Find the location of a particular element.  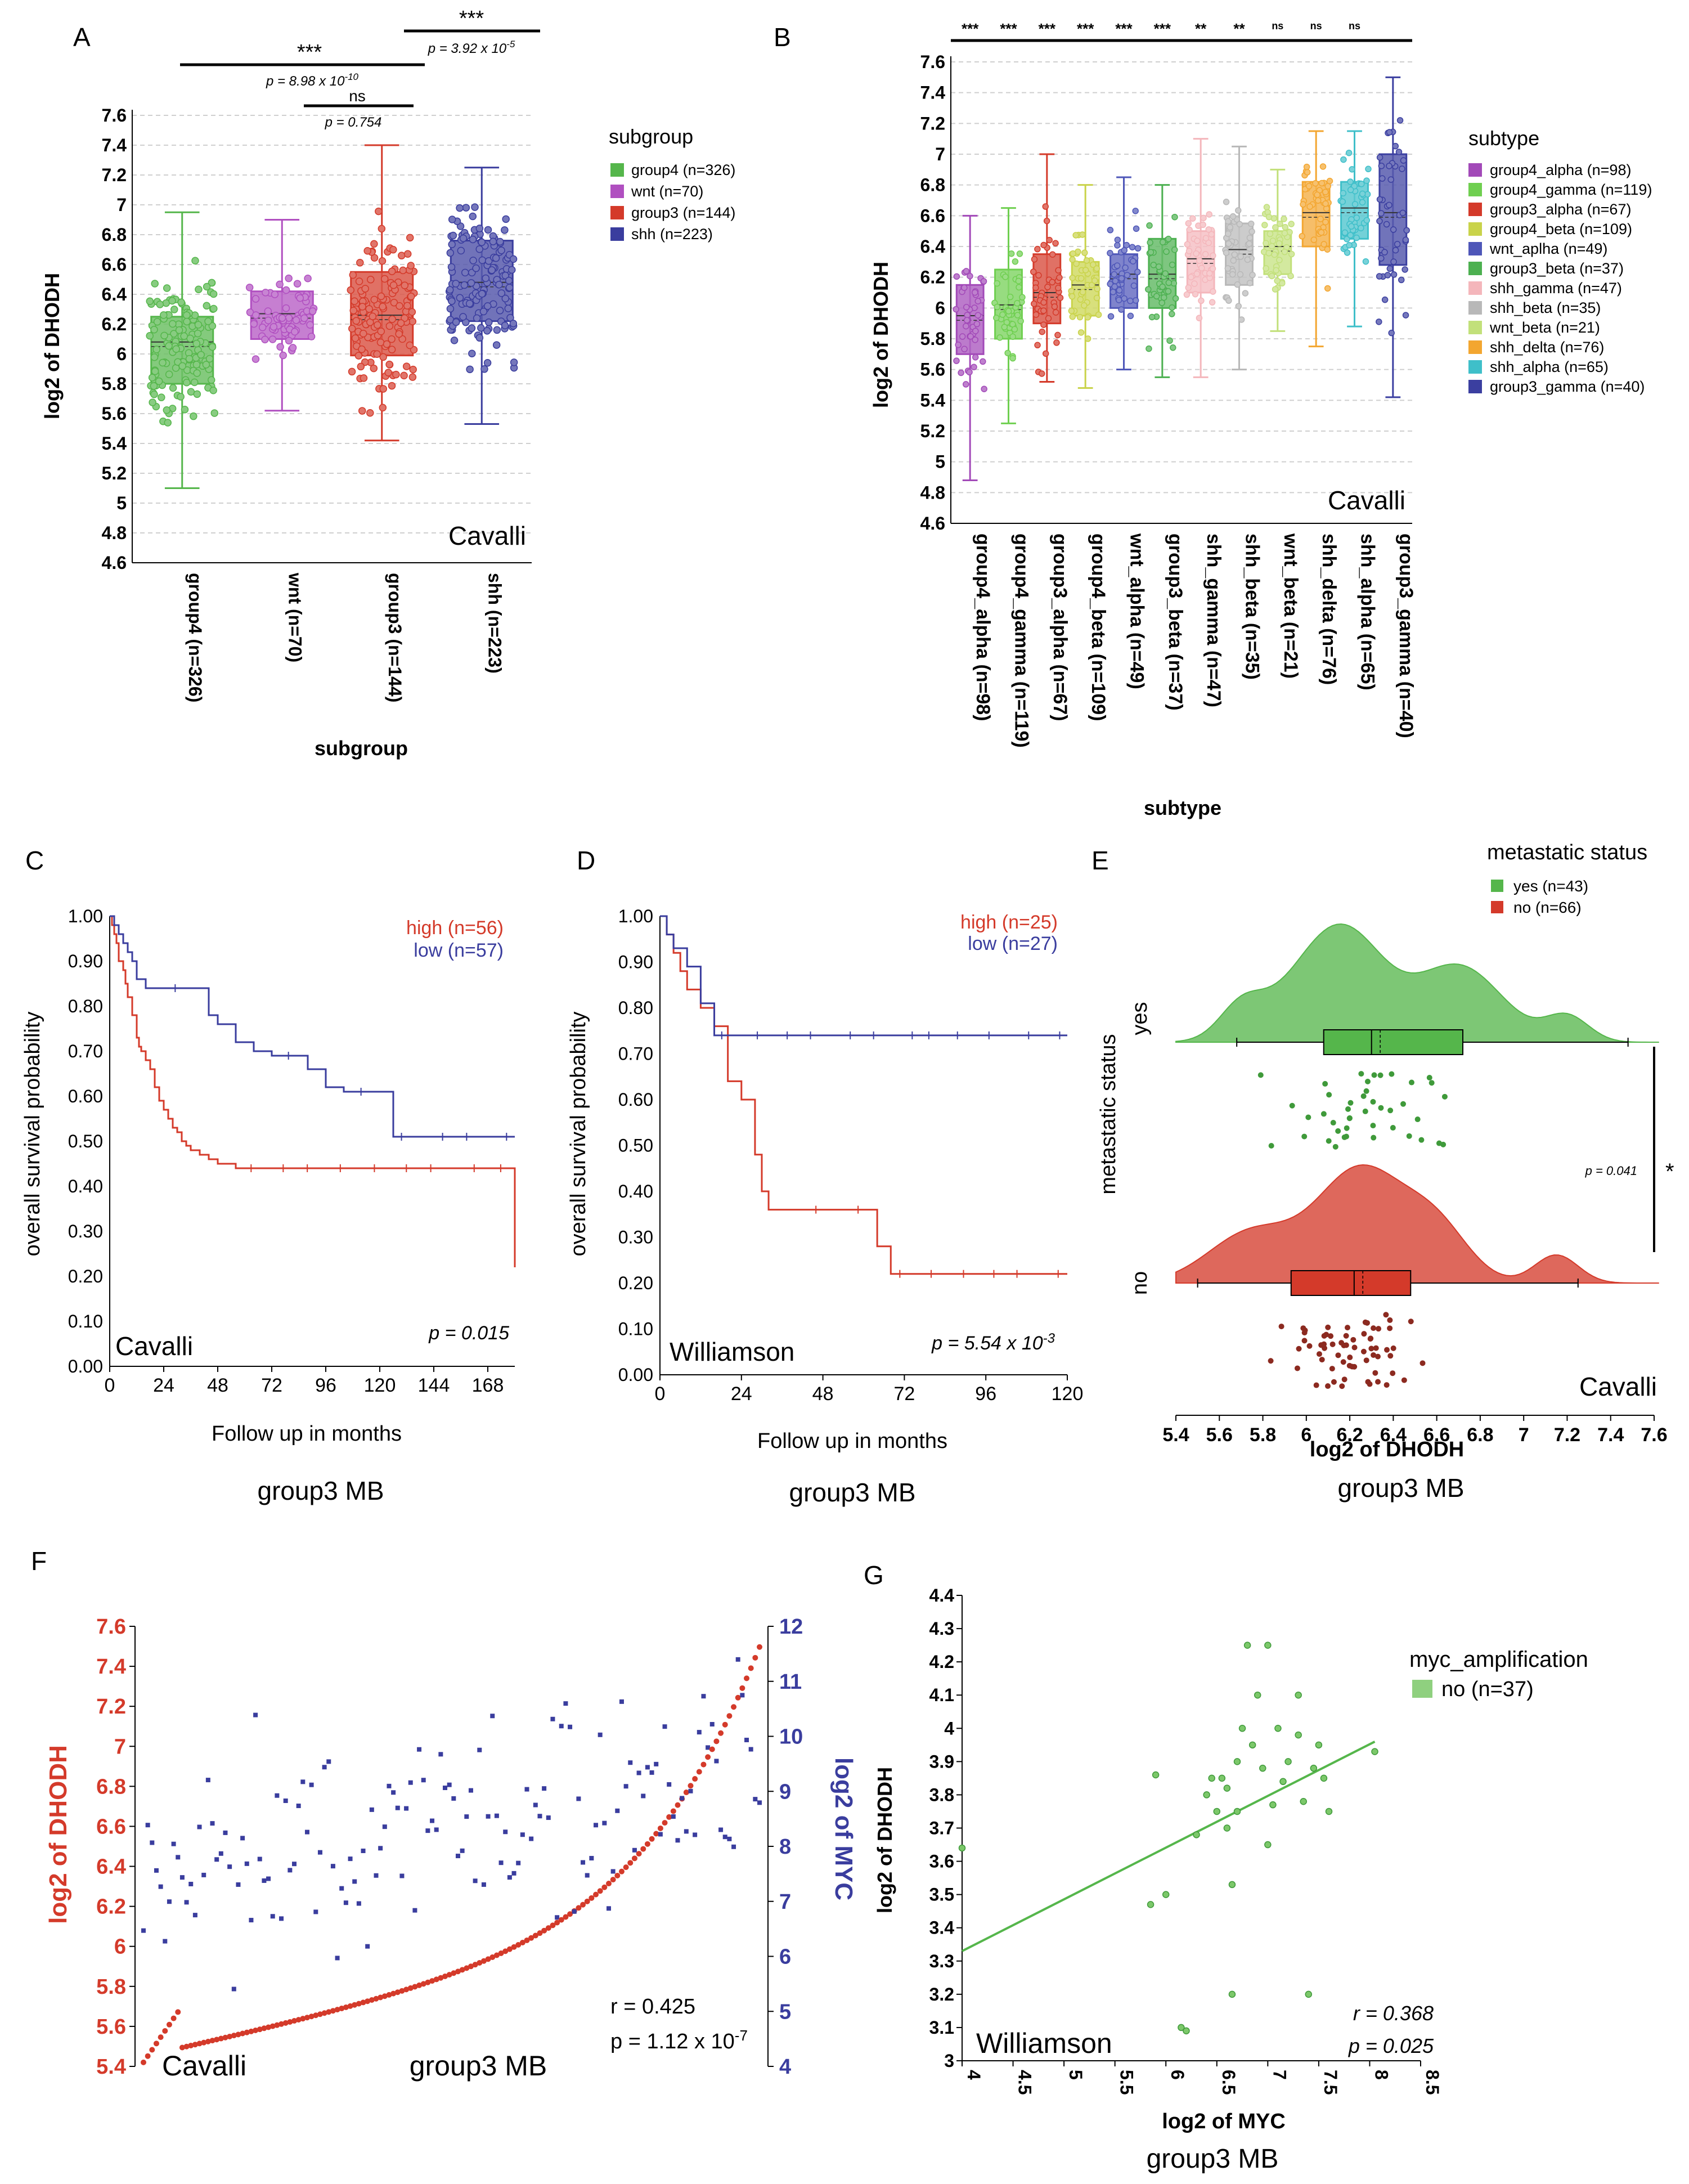

panel-c-x-label: Follow up in months is located at coordinates (307, 1434).